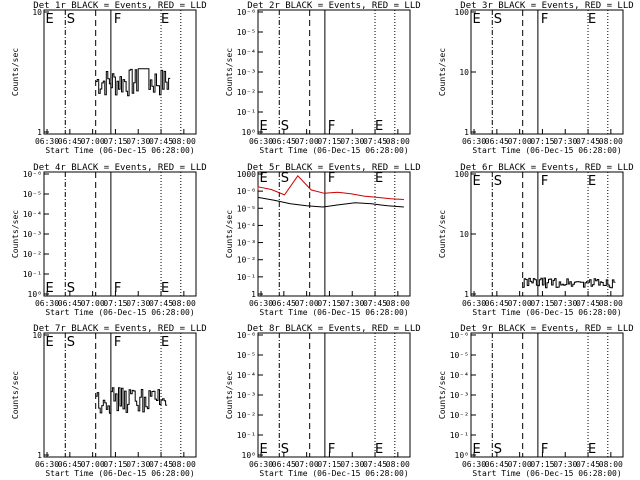 Image resolution: width=640 pixels, height=480 pixels. What do you see at coordinates (333, 168) in the screenshot?
I see `panel-title: Det 5r BLACK = Events, RED = LLD` at bounding box center [333, 168].